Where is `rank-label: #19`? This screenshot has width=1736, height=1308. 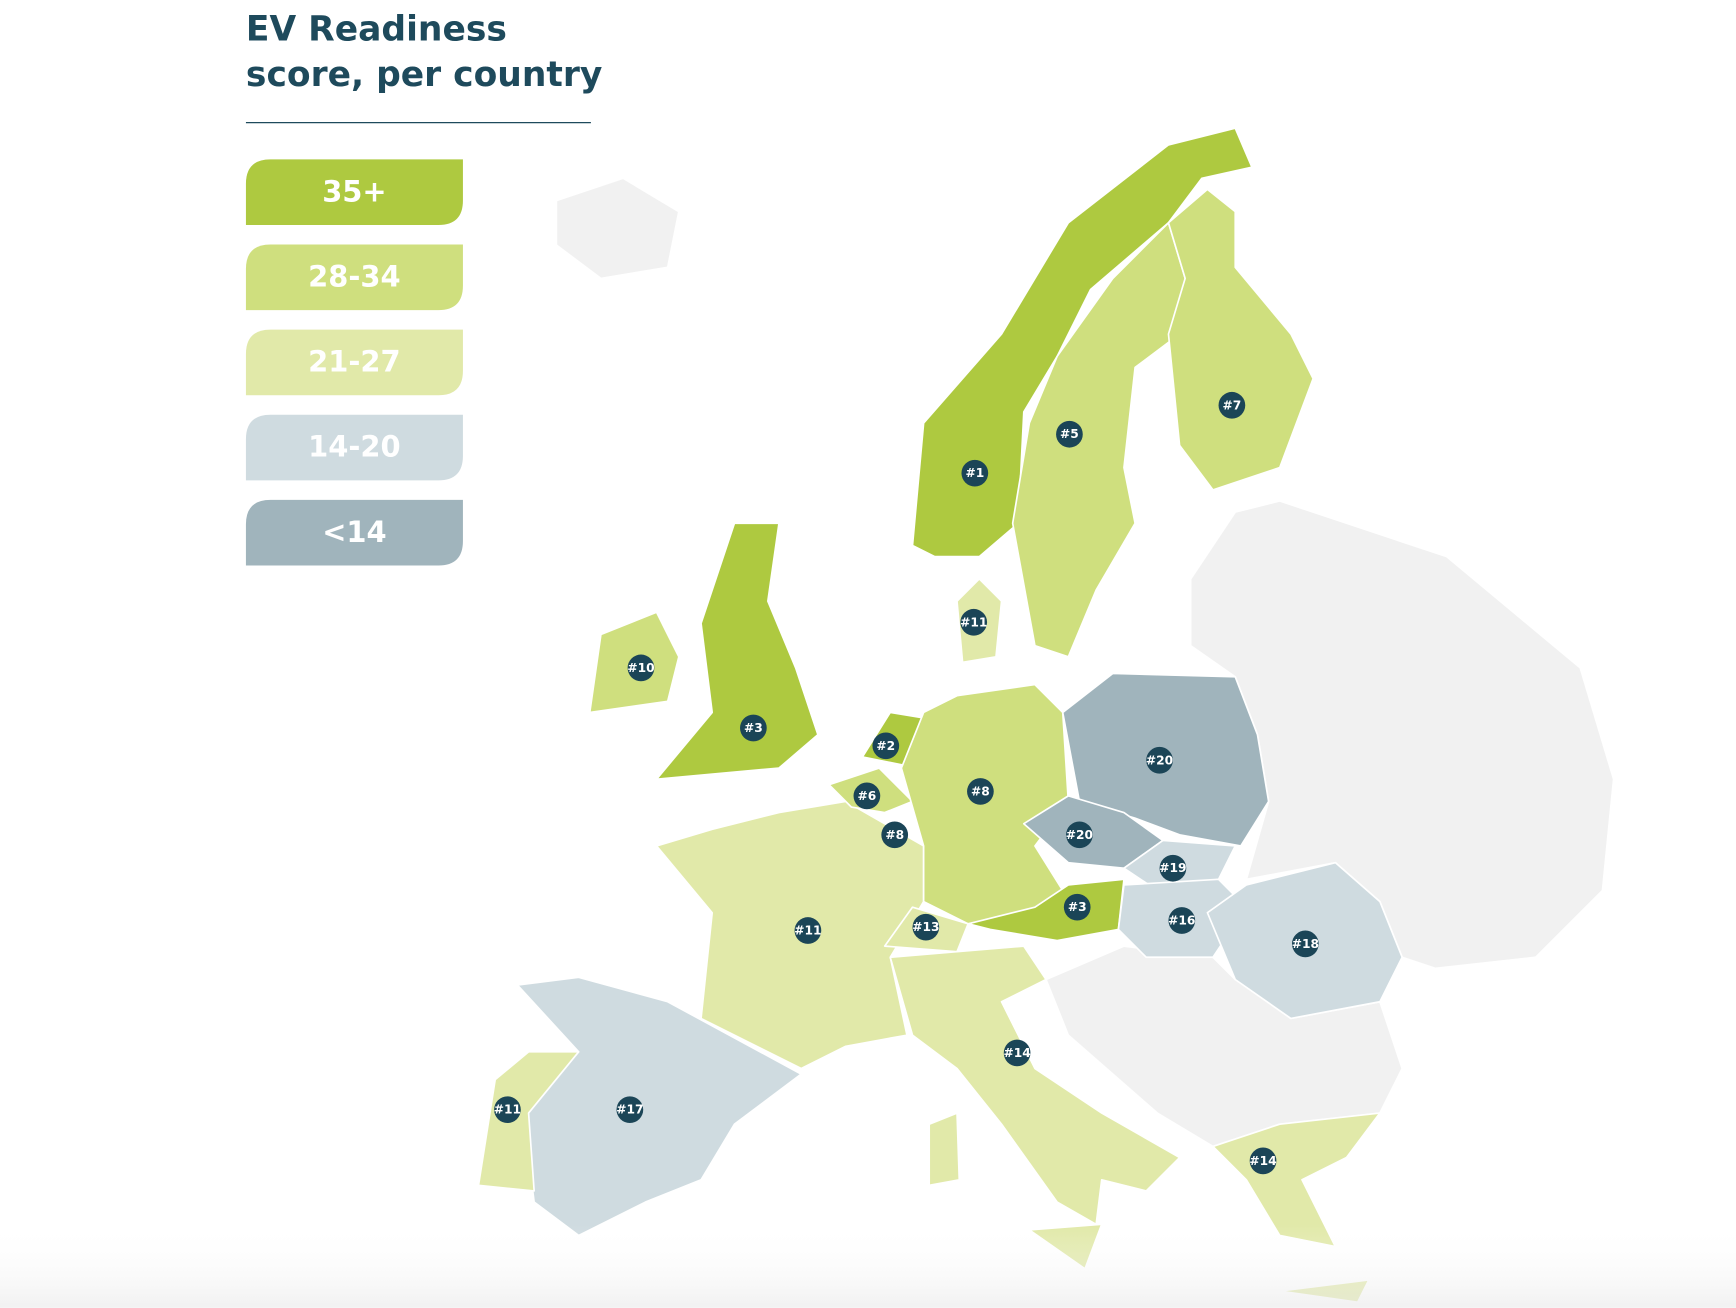
rank-label: #19 is located at coordinates (1172, 868).